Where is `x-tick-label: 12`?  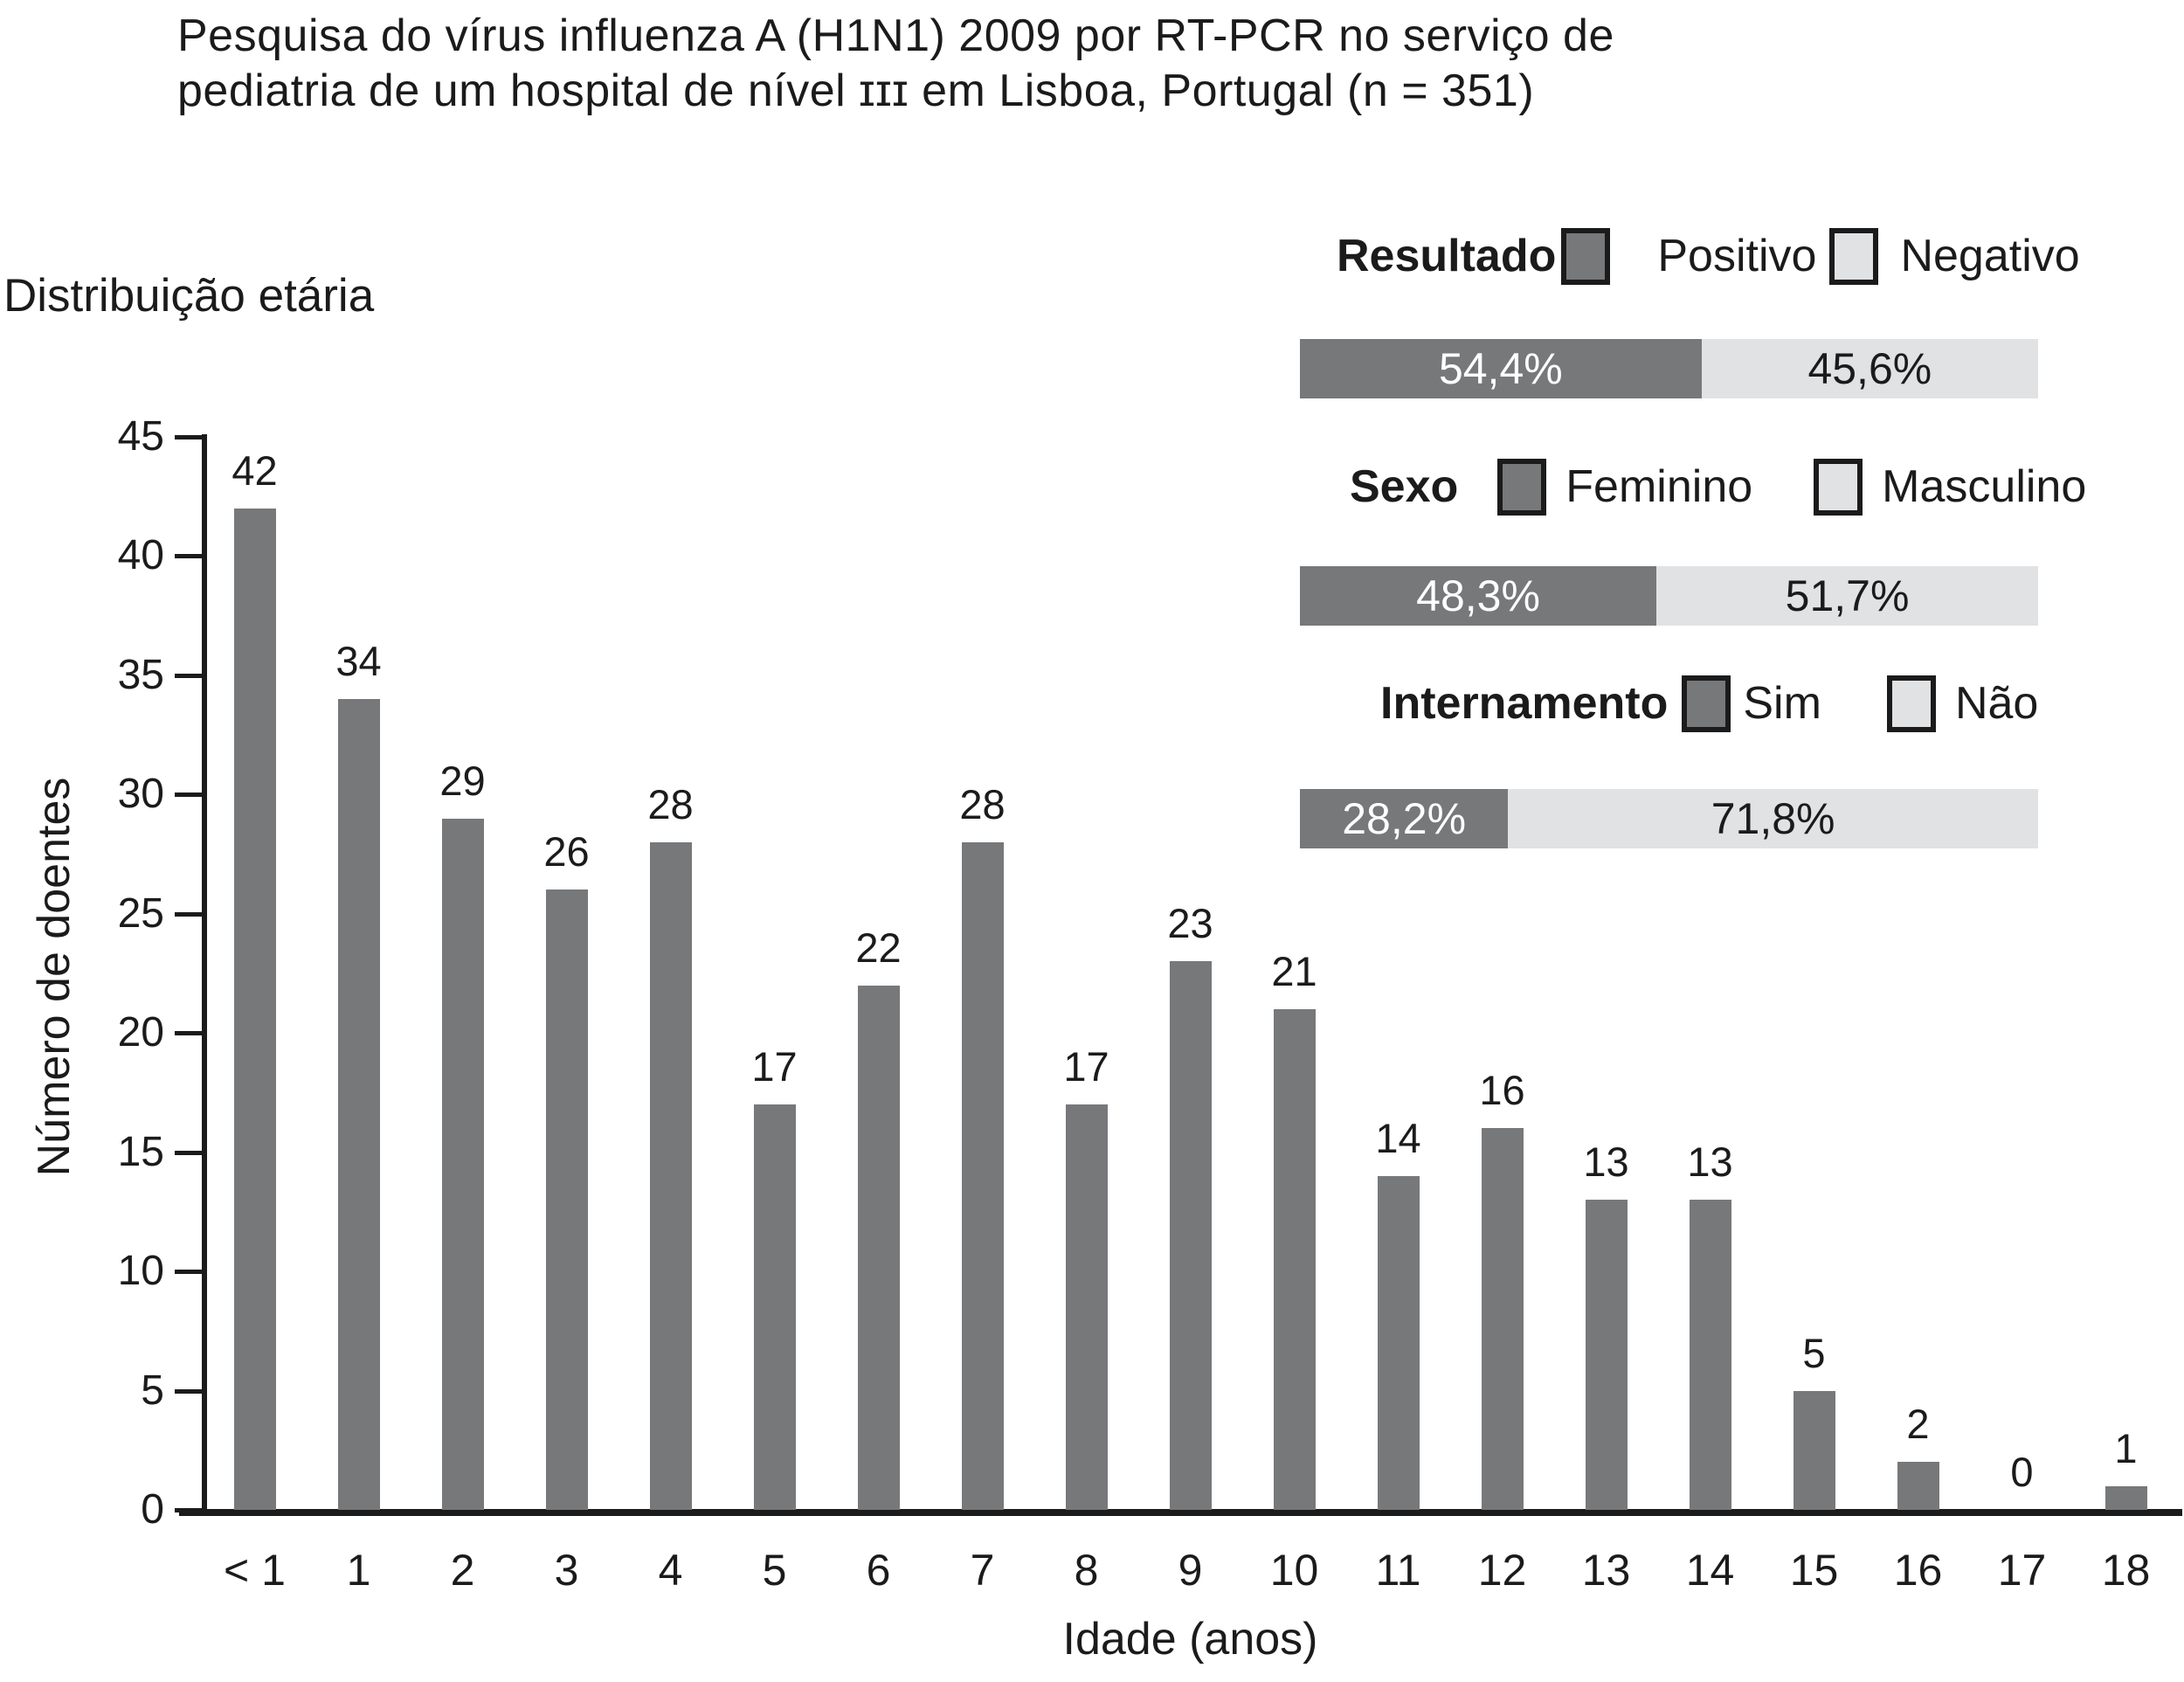 x-tick-label: 12 is located at coordinates (1502, 1571).